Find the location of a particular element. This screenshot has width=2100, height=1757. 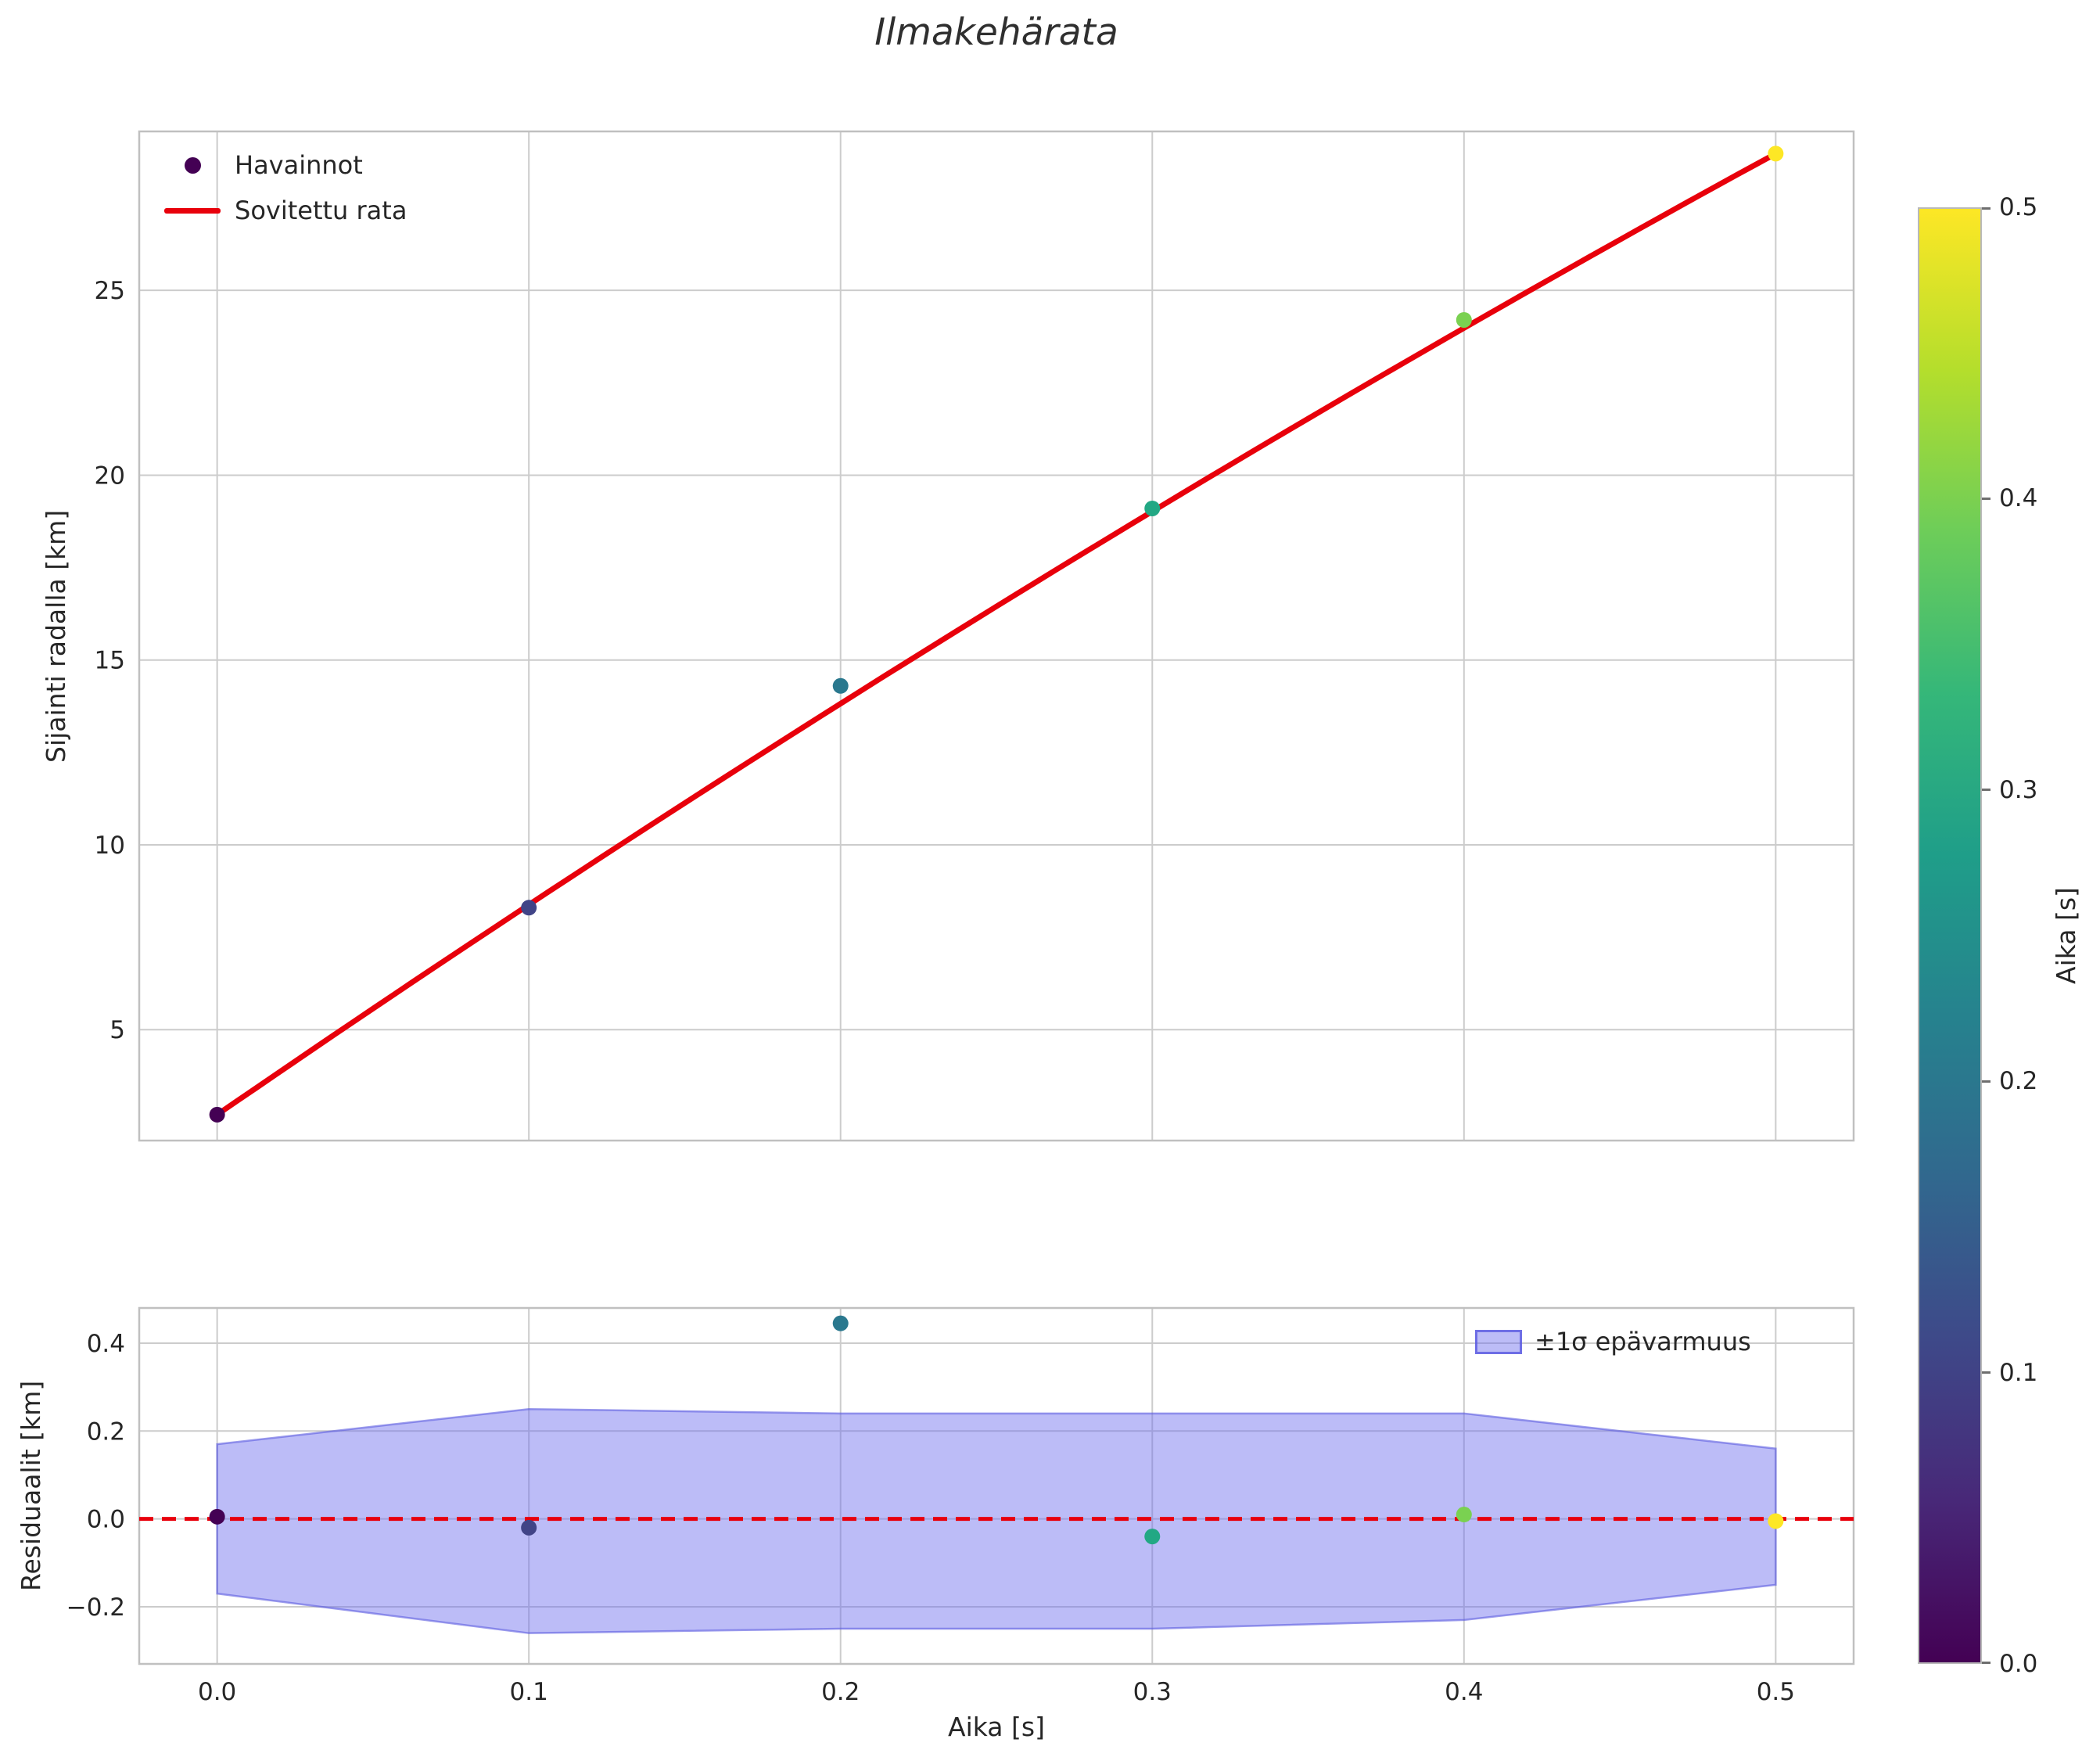

main-y-axis-label: Sijainti radalla [km] is located at coordinates (56, 636).